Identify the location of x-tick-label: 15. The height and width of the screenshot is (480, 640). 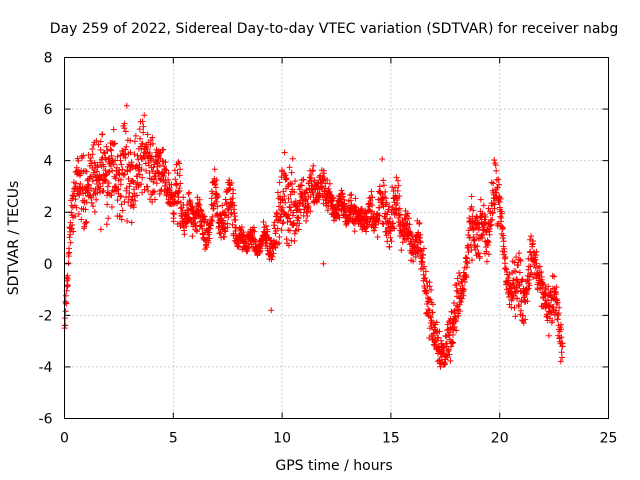
(391, 439).